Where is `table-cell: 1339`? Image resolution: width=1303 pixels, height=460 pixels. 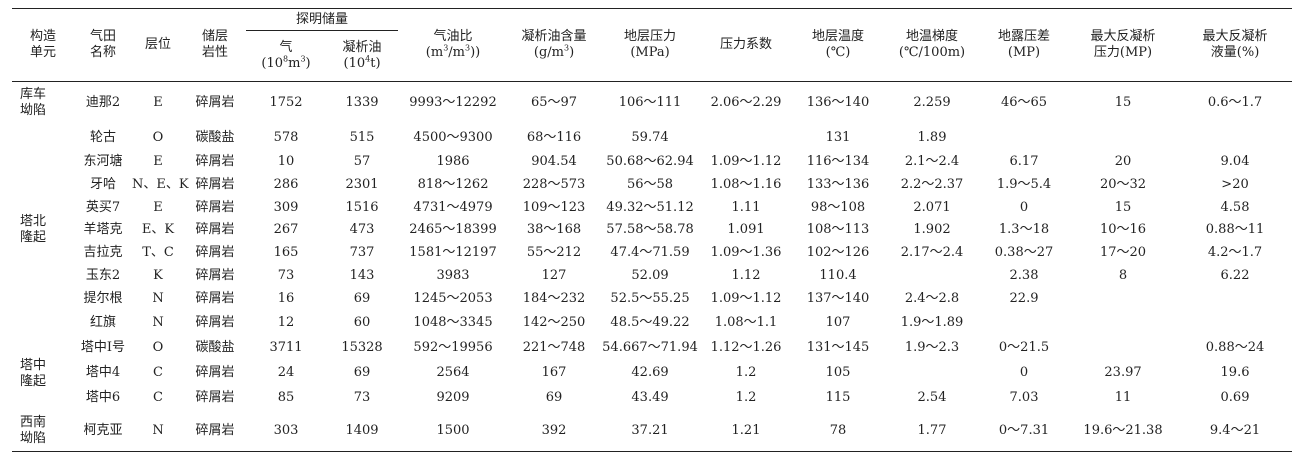 table-cell: 1339 is located at coordinates (362, 102).